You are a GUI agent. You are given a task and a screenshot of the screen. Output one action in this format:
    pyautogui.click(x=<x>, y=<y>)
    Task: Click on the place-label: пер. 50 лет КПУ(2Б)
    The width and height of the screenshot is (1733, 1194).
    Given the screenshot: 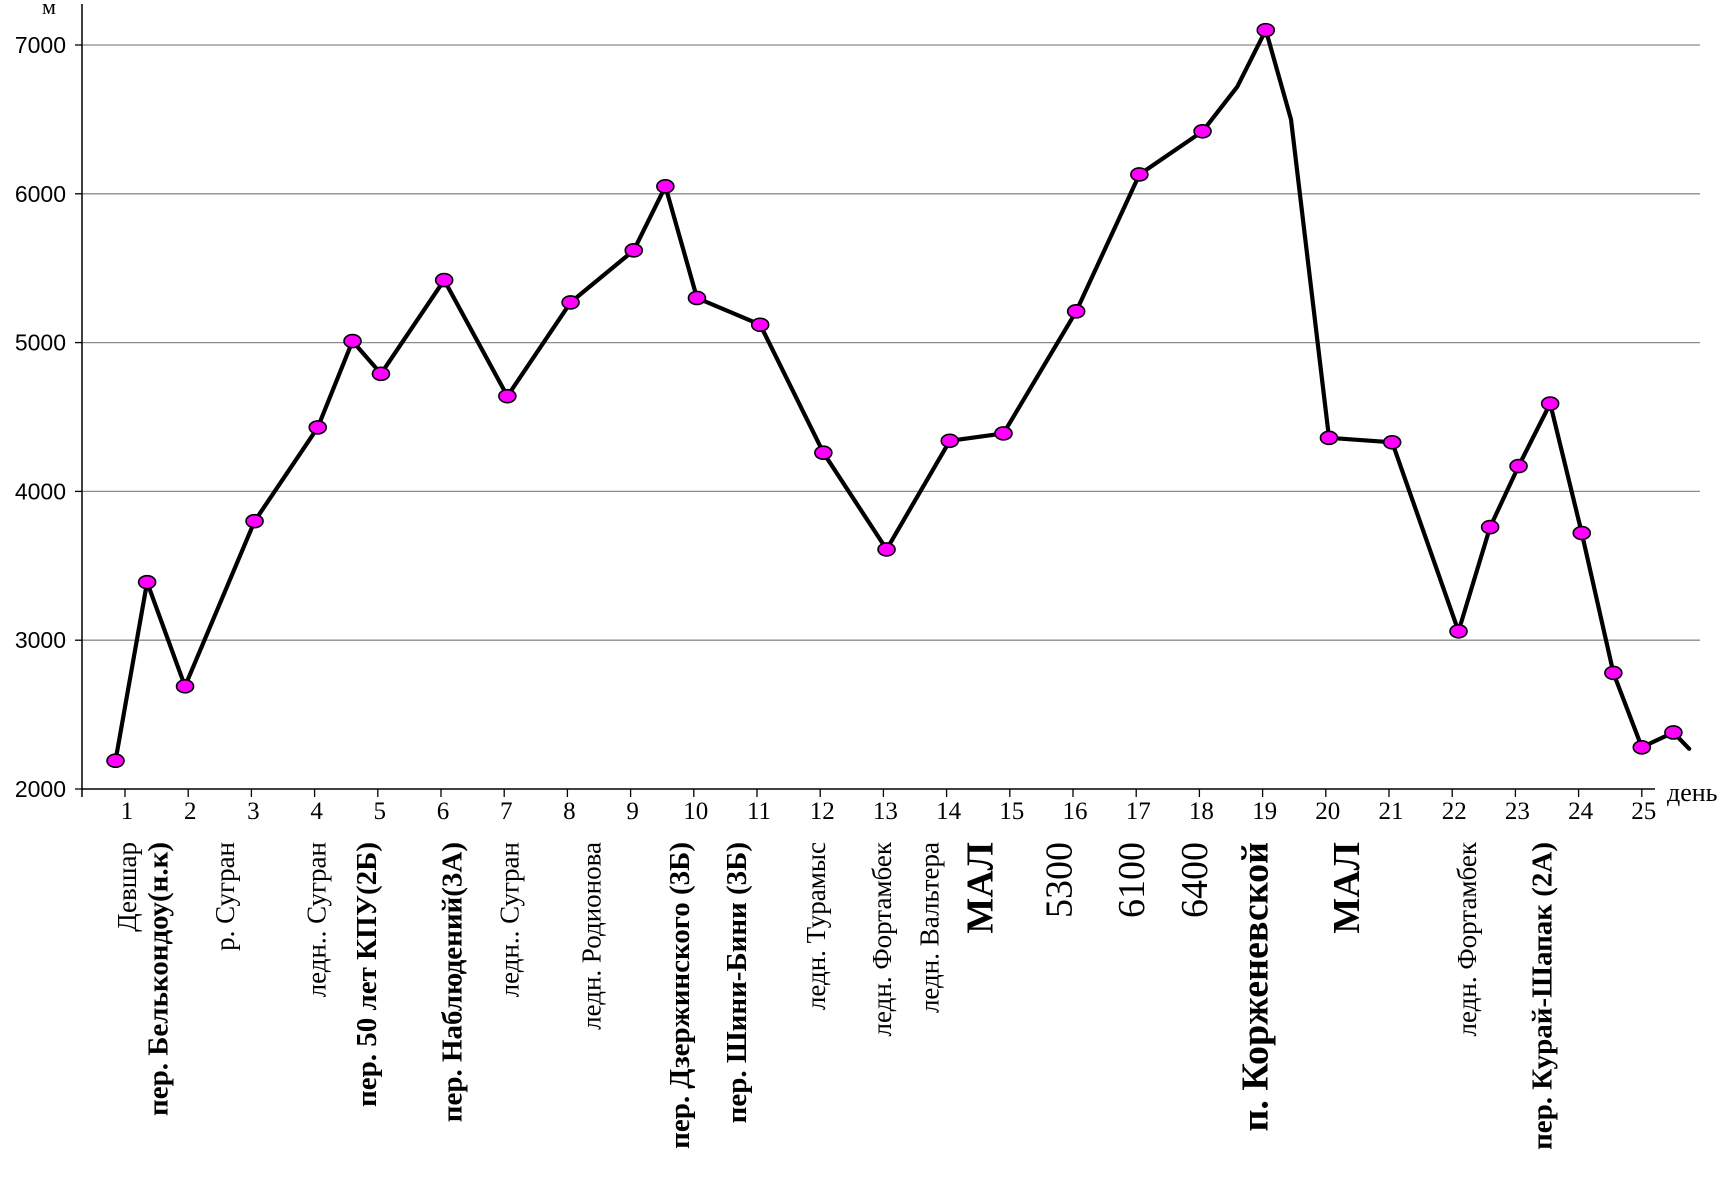 What is the action you would take?
    pyautogui.click(x=367, y=974)
    